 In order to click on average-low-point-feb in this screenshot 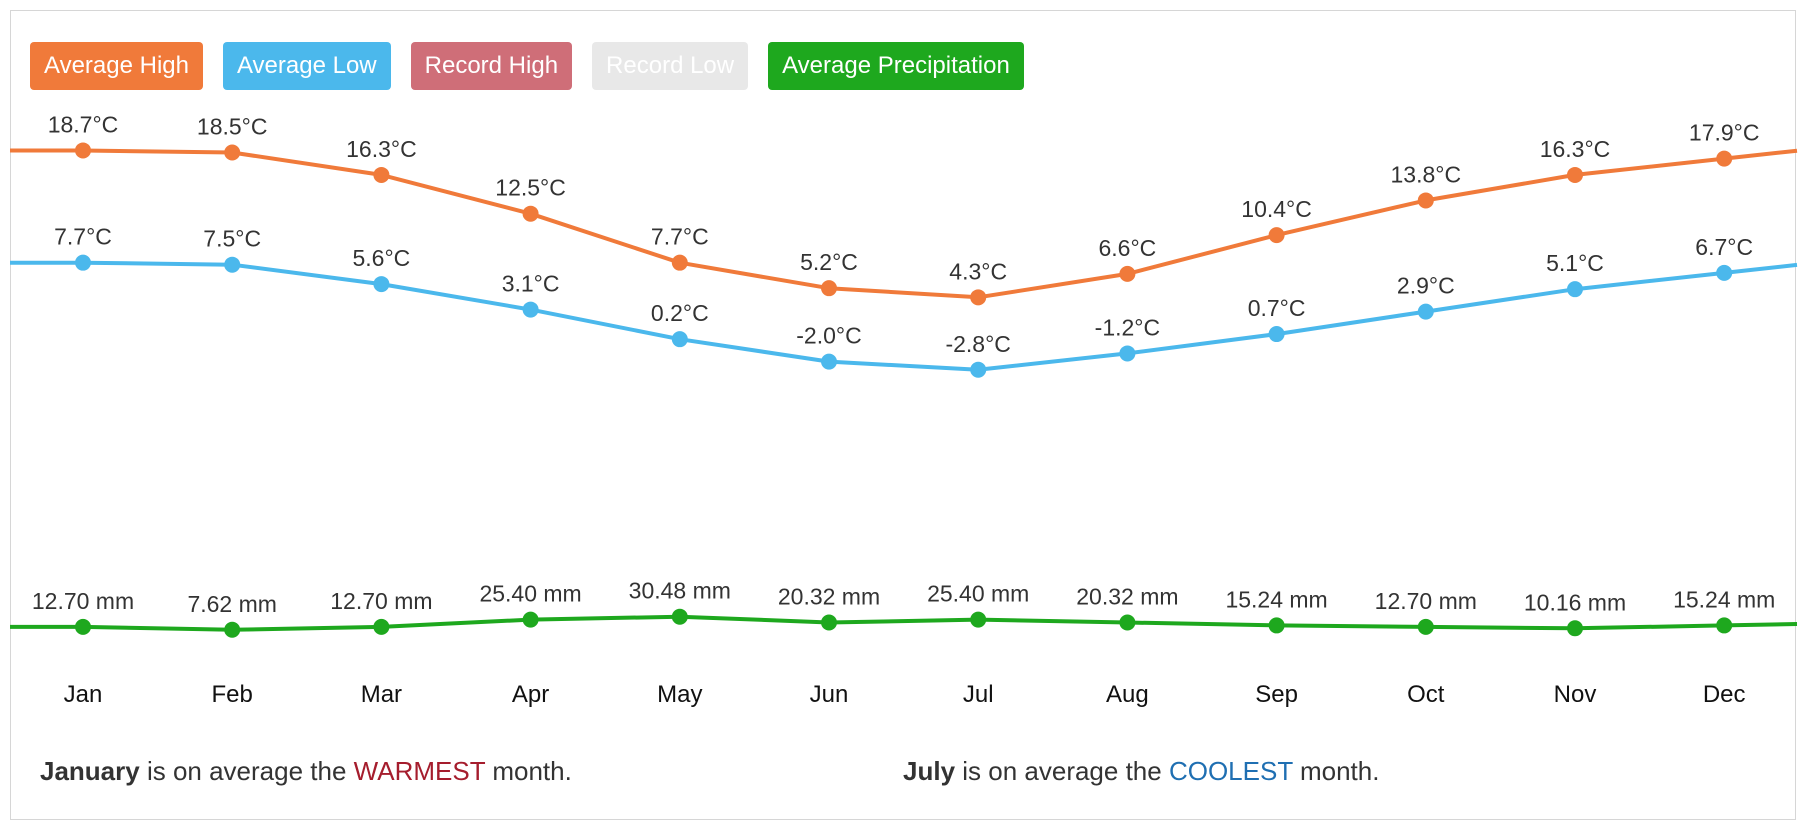, I will do `click(232, 264)`.